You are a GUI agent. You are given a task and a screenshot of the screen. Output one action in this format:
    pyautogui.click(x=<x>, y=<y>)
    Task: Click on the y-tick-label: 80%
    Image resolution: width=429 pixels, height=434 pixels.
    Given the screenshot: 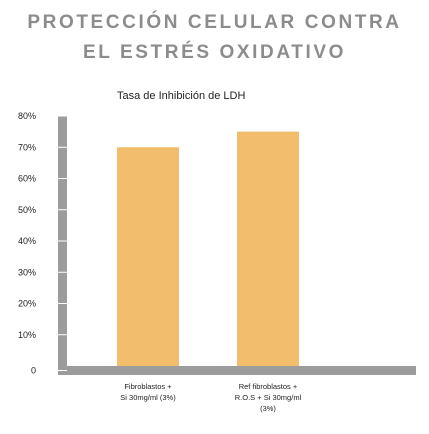 What is the action you would take?
    pyautogui.click(x=27, y=116)
    